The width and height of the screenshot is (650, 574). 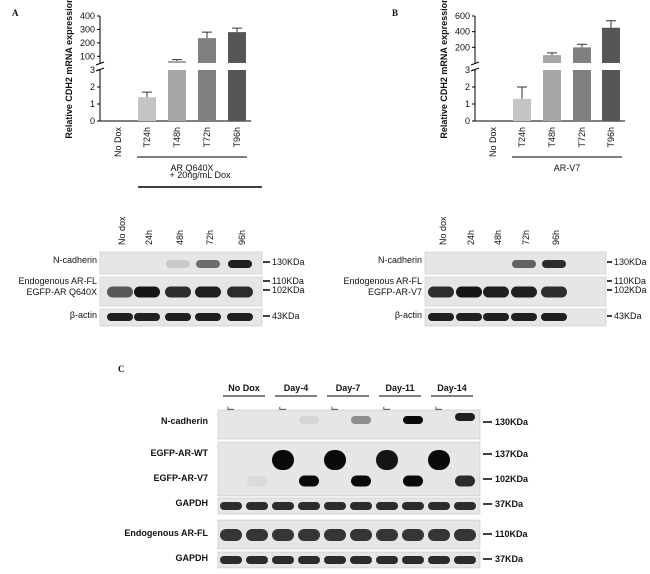 What do you see at coordinates (630, 262) in the screenshot?
I see `marker-label: 130KDa` at bounding box center [630, 262].